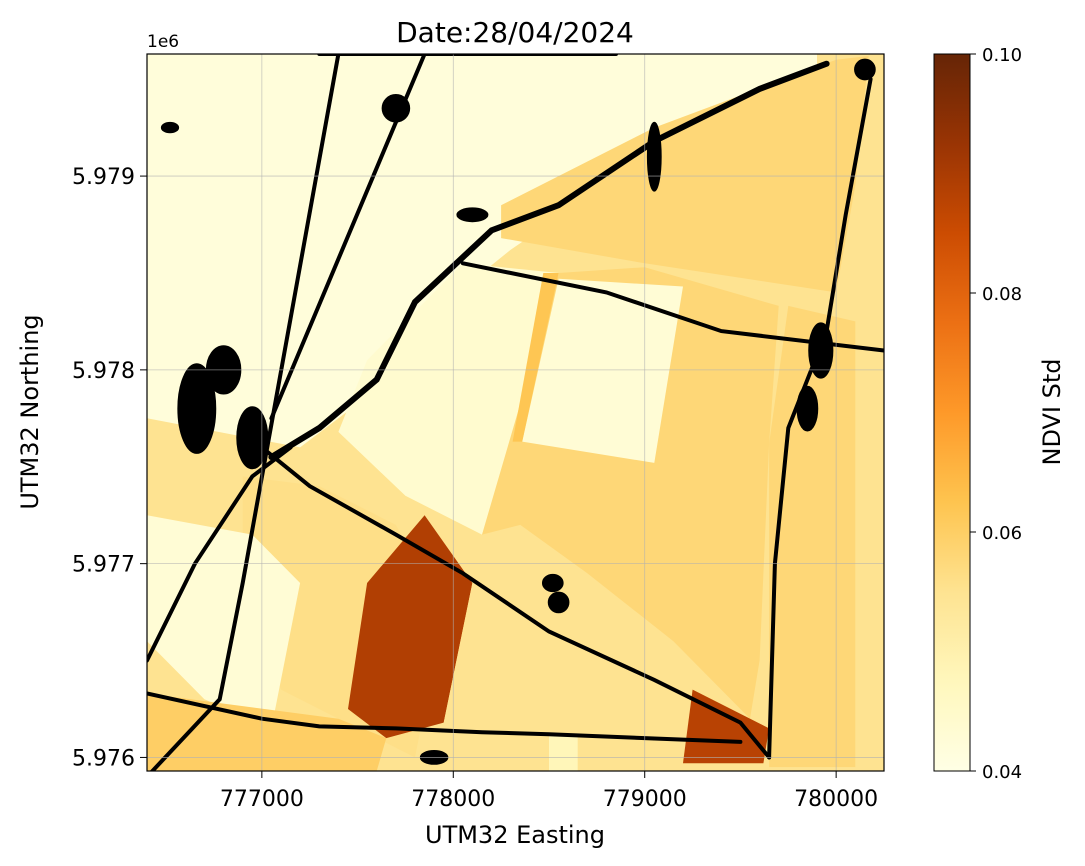 This screenshot has width=1085, height=866. What do you see at coordinates (1002, 55) in the screenshot?
I see `colorbar-tick-label: 0.10` at bounding box center [1002, 55].